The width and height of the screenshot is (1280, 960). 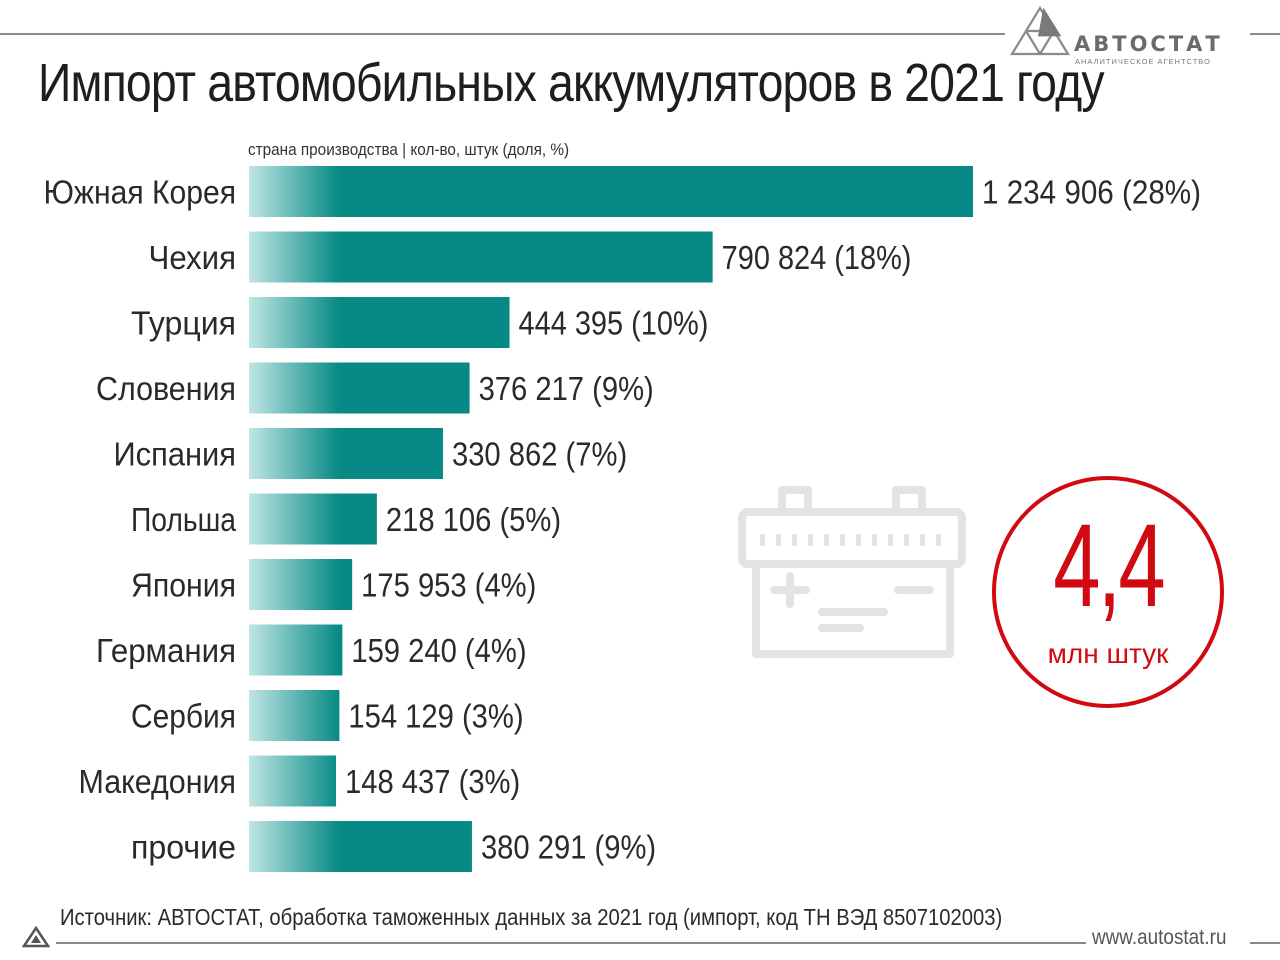 What do you see at coordinates (183, 716) in the screenshot?
I see `category-label: Сербия` at bounding box center [183, 716].